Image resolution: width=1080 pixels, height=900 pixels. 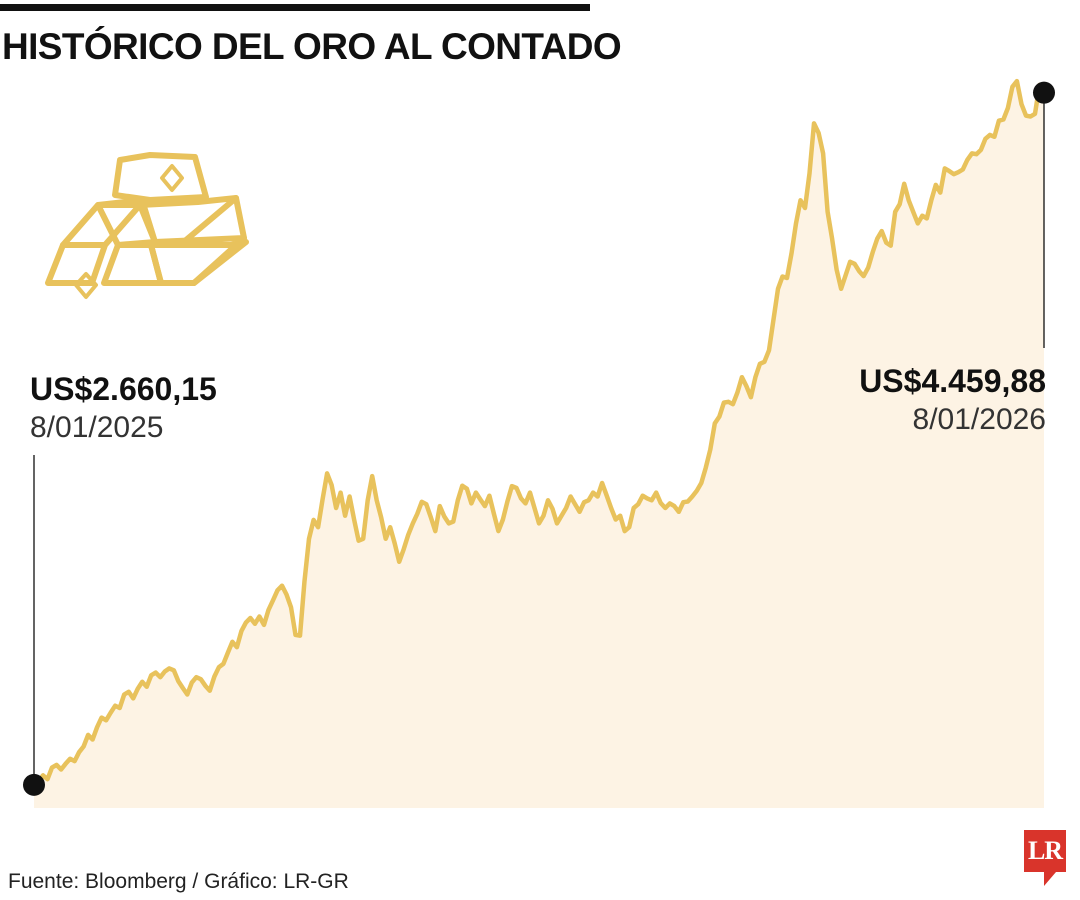 I want to click on start-value-label: US$2.660,15, so click(x=123, y=389).